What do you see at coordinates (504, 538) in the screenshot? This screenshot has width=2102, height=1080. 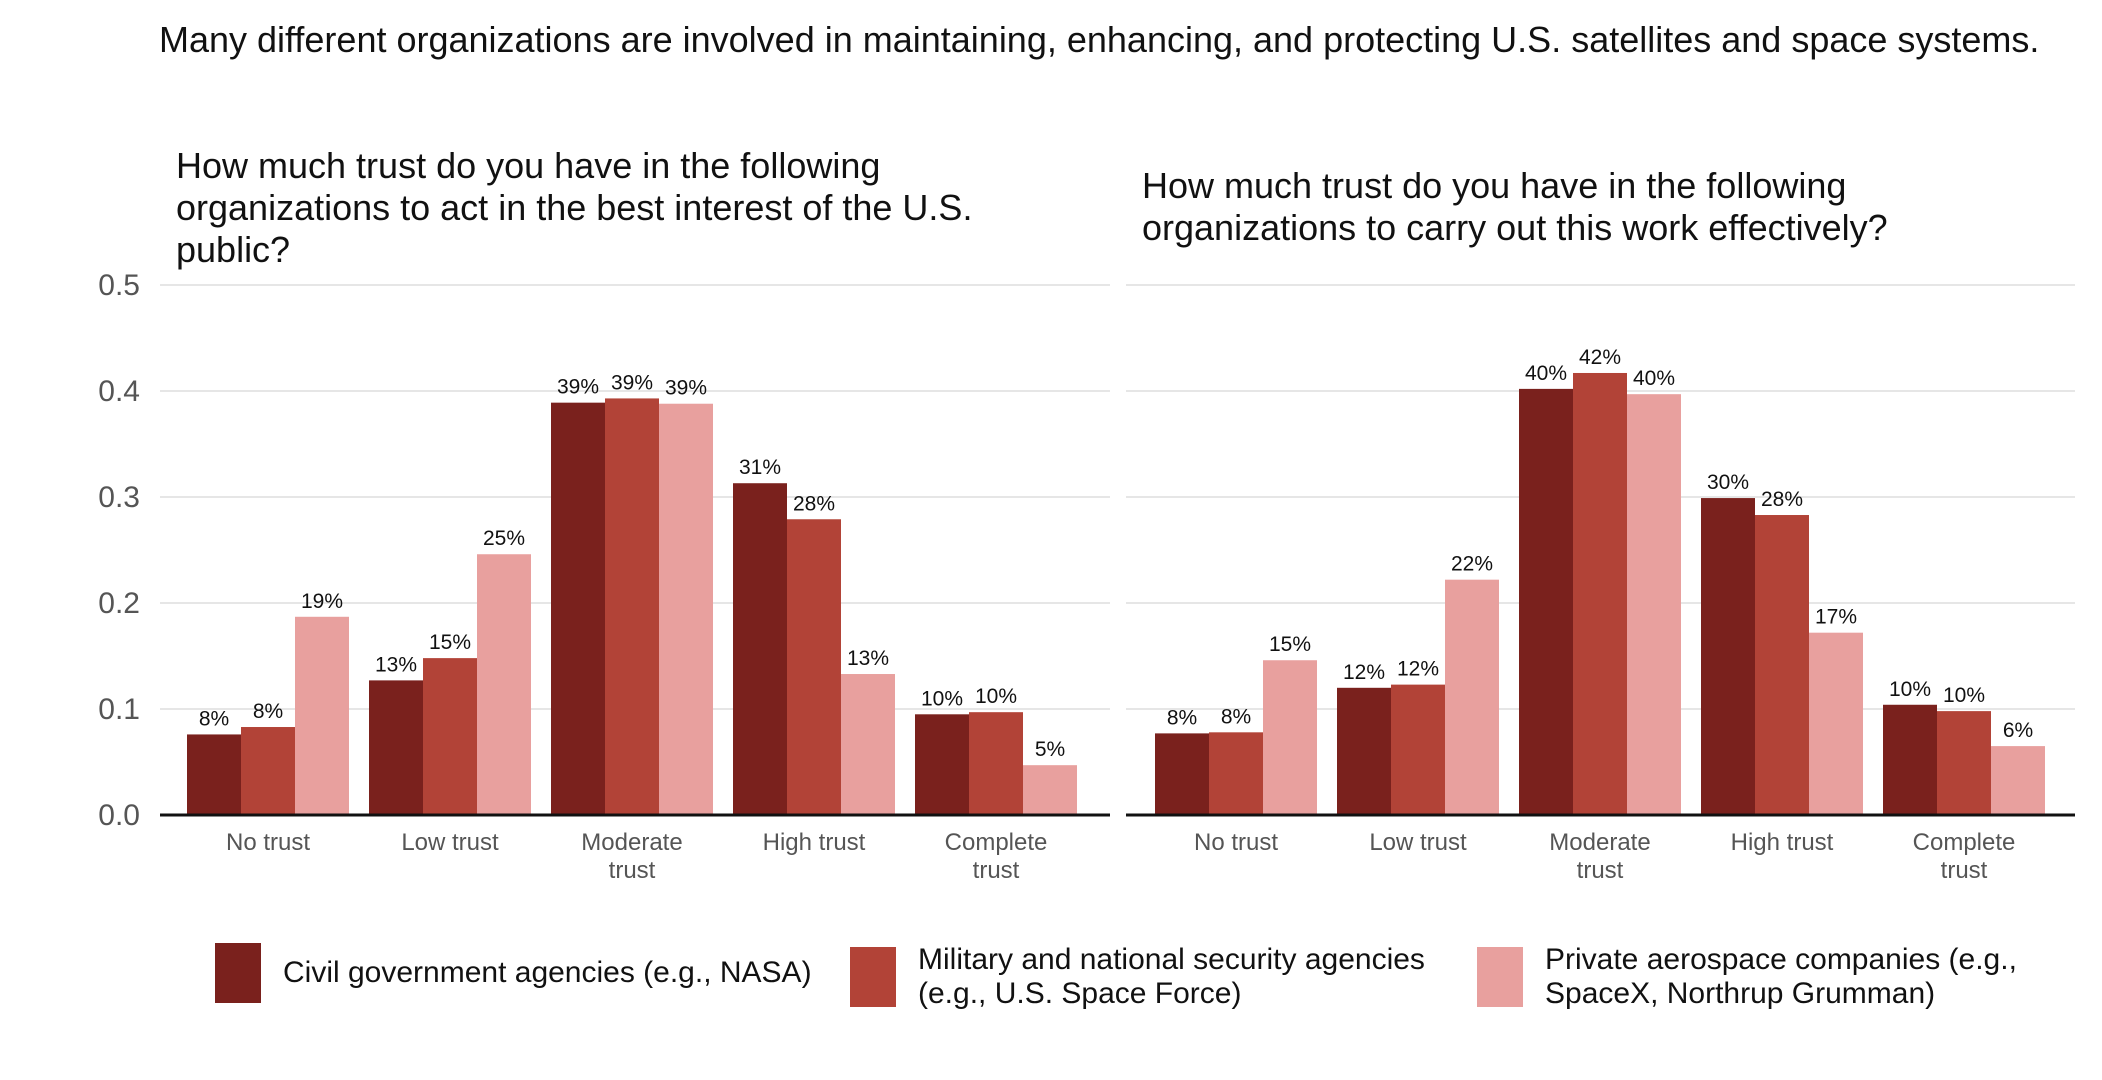 I see `data-label: 25%` at bounding box center [504, 538].